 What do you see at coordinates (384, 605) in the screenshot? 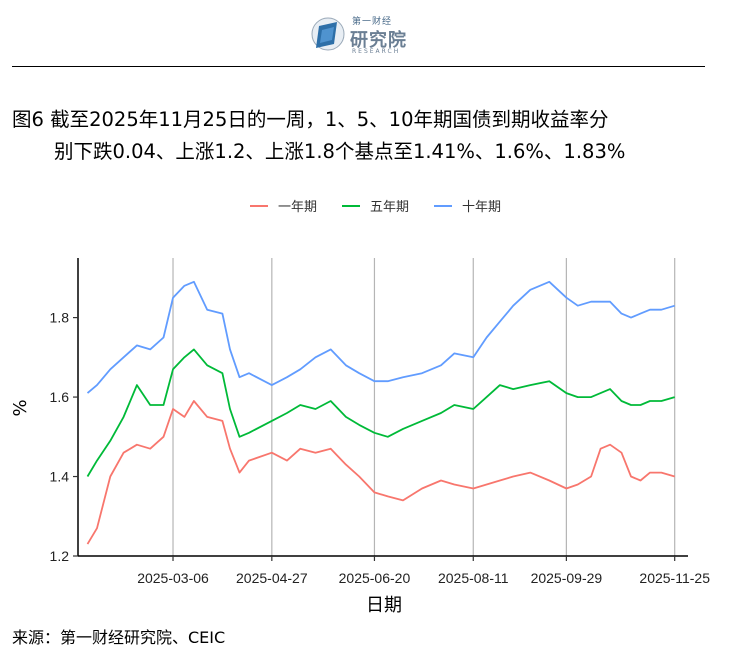
I see `x-axis-title: 日期` at bounding box center [384, 605].